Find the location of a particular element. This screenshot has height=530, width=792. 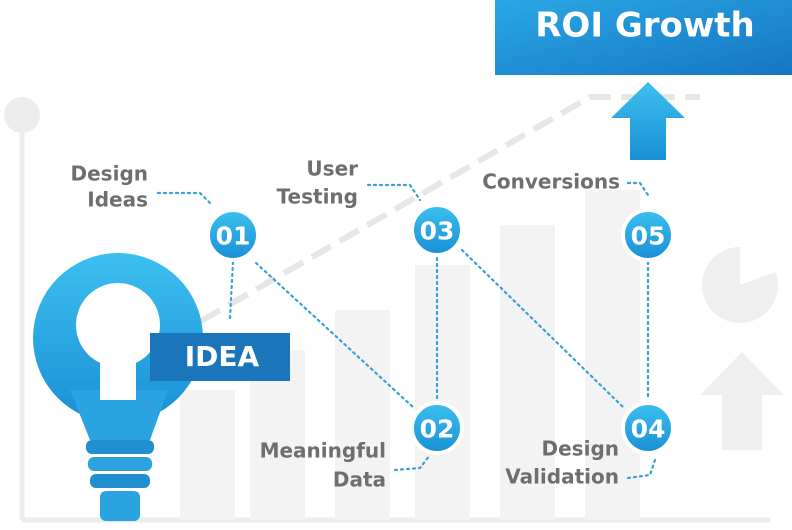

node: 03 is located at coordinates (437, 230).